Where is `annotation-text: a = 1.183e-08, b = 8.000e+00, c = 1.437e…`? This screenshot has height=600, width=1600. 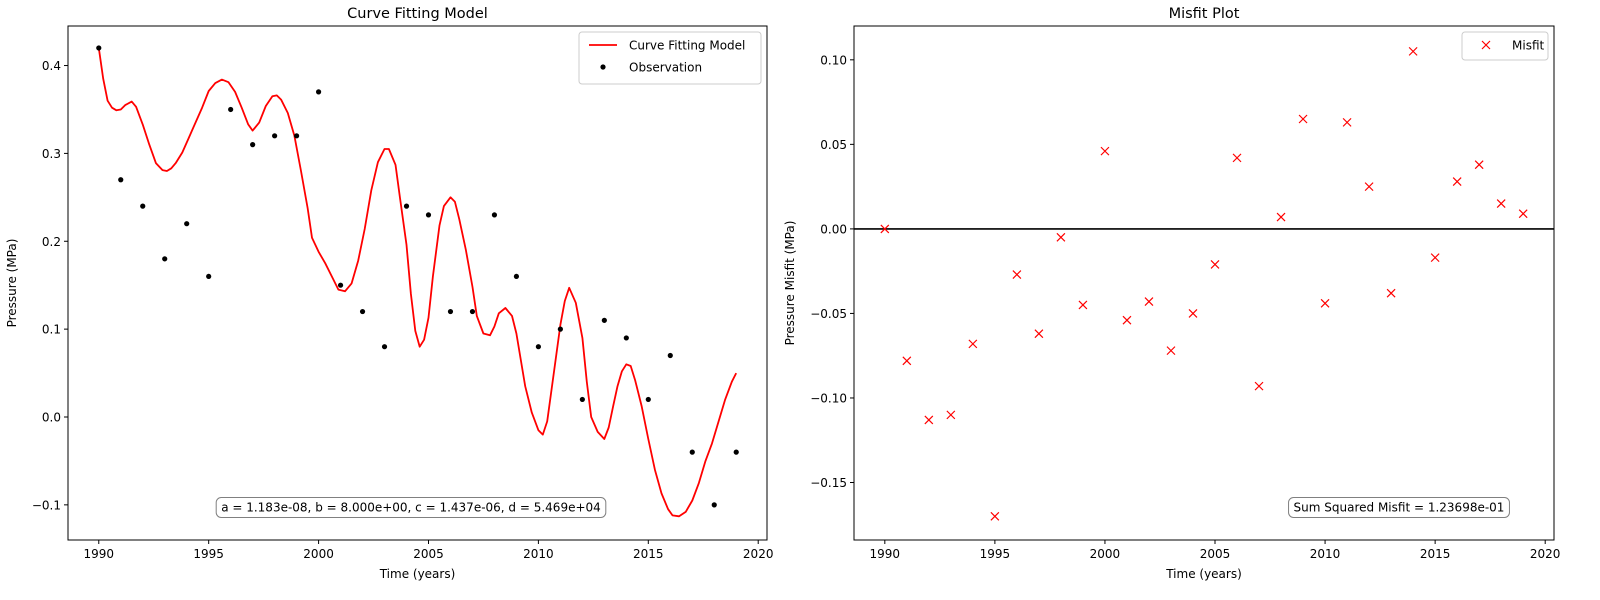
annotation-text: a = 1.183e-08, b = 8.000e+00, c = 1.437e… is located at coordinates (411, 508).